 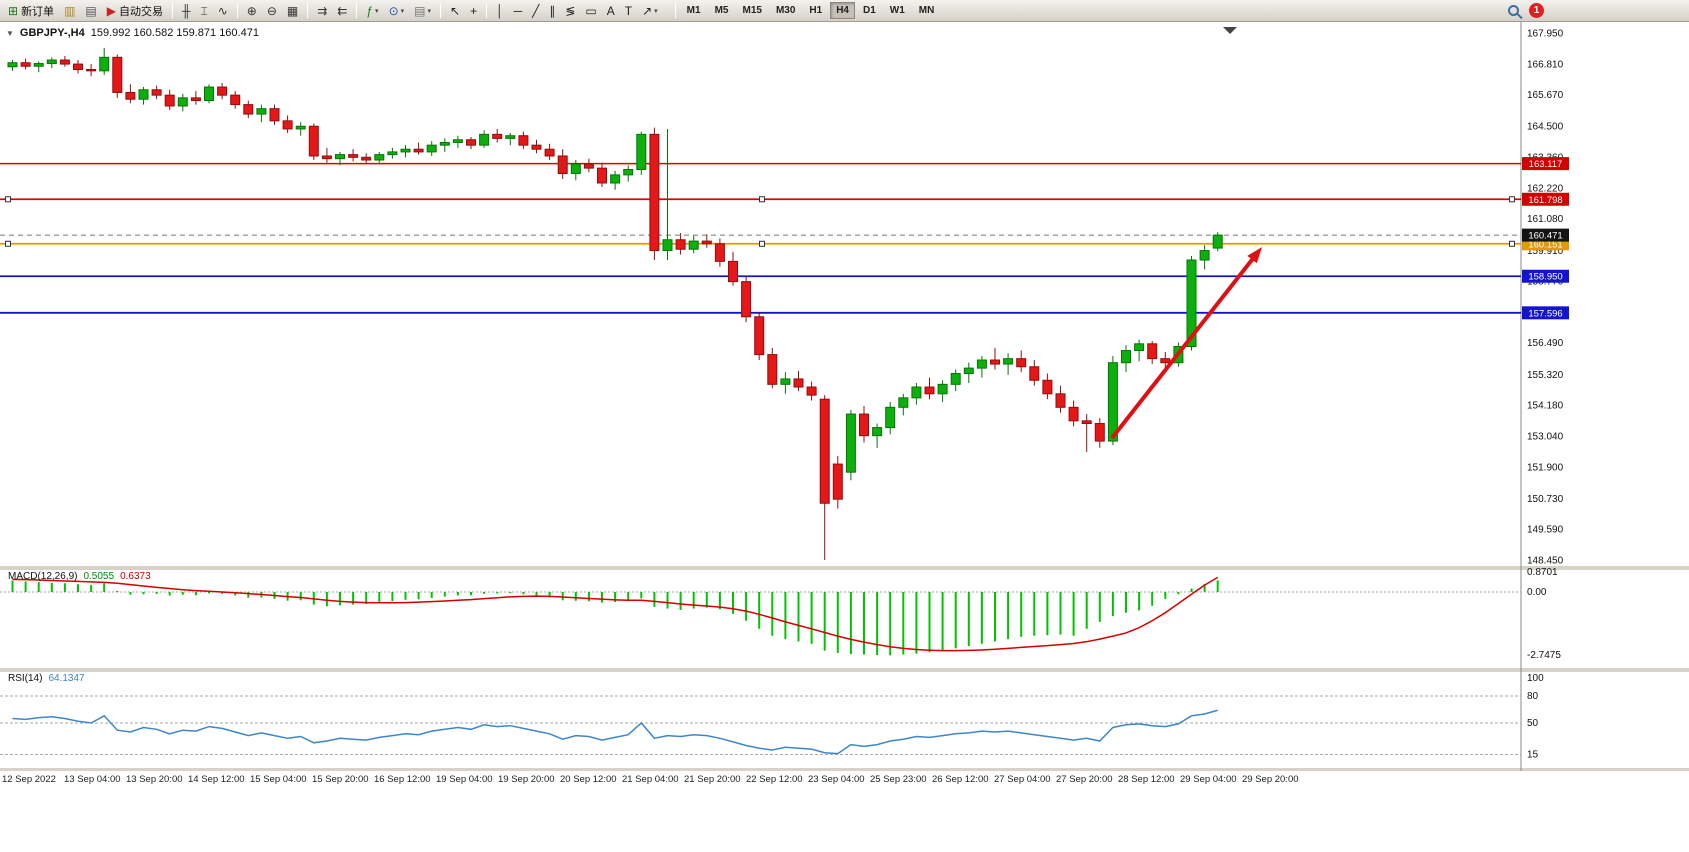 What do you see at coordinates (377, 11) in the screenshot?
I see `indicators-dropdown-caret: ▾` at bounding box center [377, 11].